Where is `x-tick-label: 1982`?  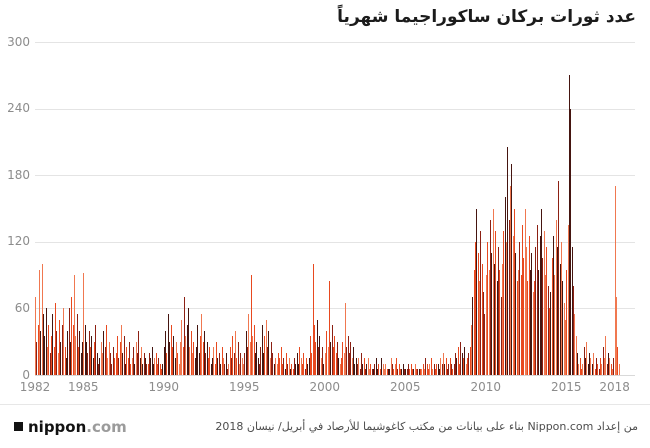
x-tick-label: 1982 is located at coordinates (35, 387).